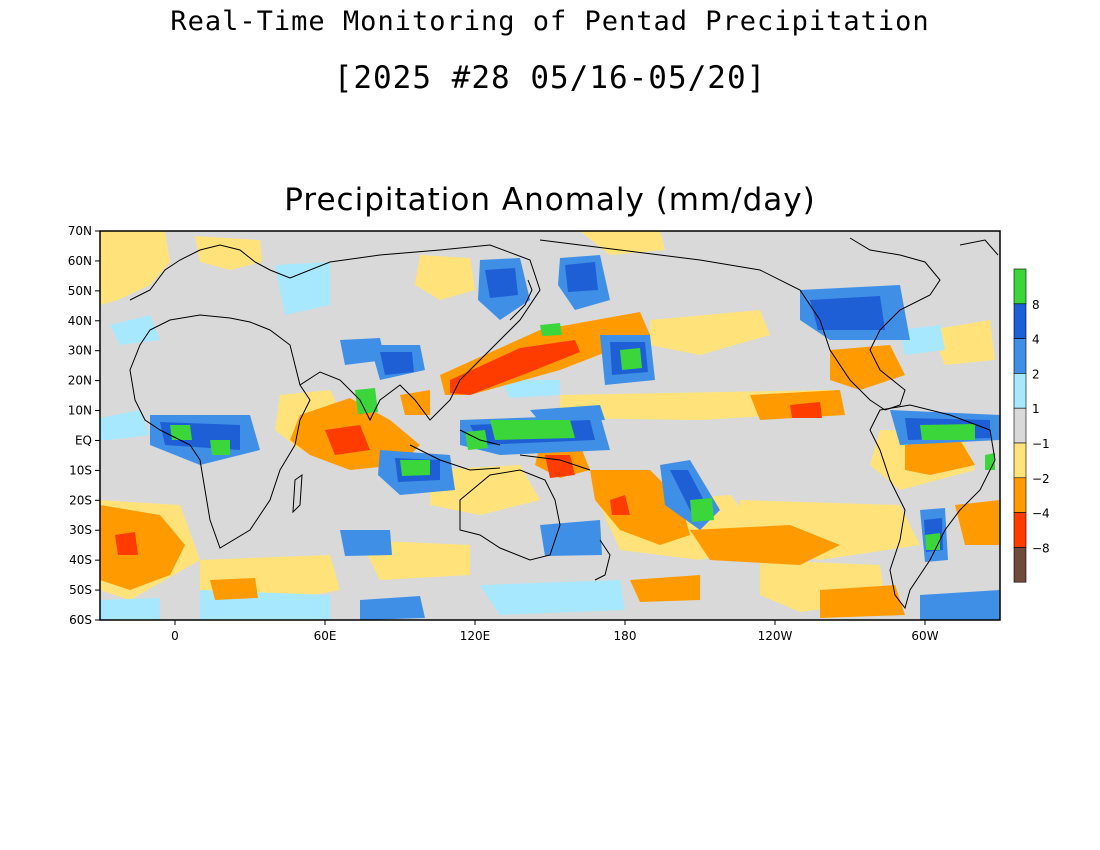 The image size is (1100, 850). I want to click on lat-tick-label: 20N, so click(80, 381).